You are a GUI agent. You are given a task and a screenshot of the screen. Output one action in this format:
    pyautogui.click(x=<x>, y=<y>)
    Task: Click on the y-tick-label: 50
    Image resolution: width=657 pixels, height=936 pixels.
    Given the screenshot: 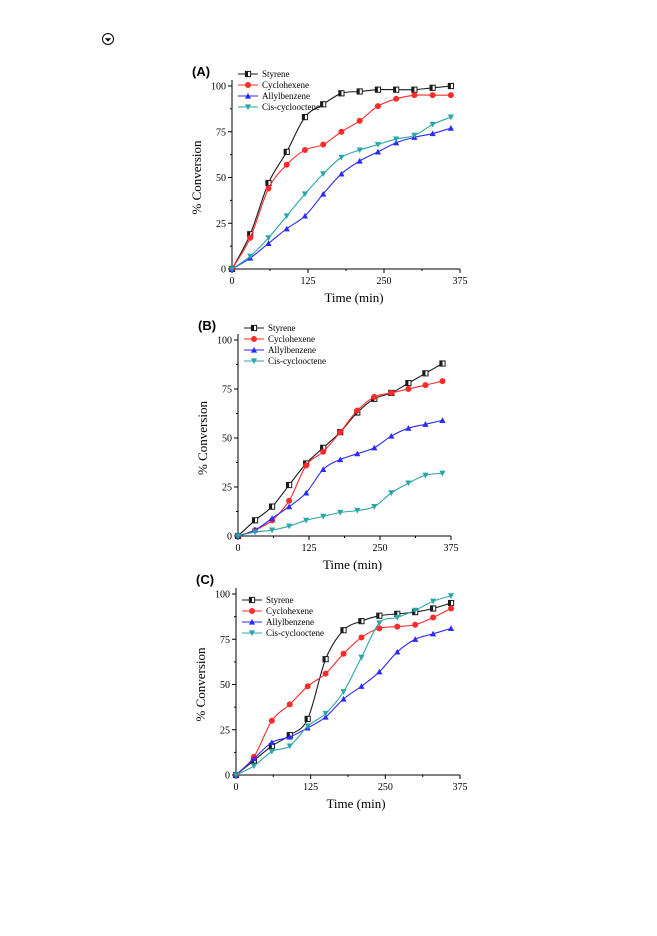 What is the action you would take?
    pyautogui.click(x=227, y=439)
    